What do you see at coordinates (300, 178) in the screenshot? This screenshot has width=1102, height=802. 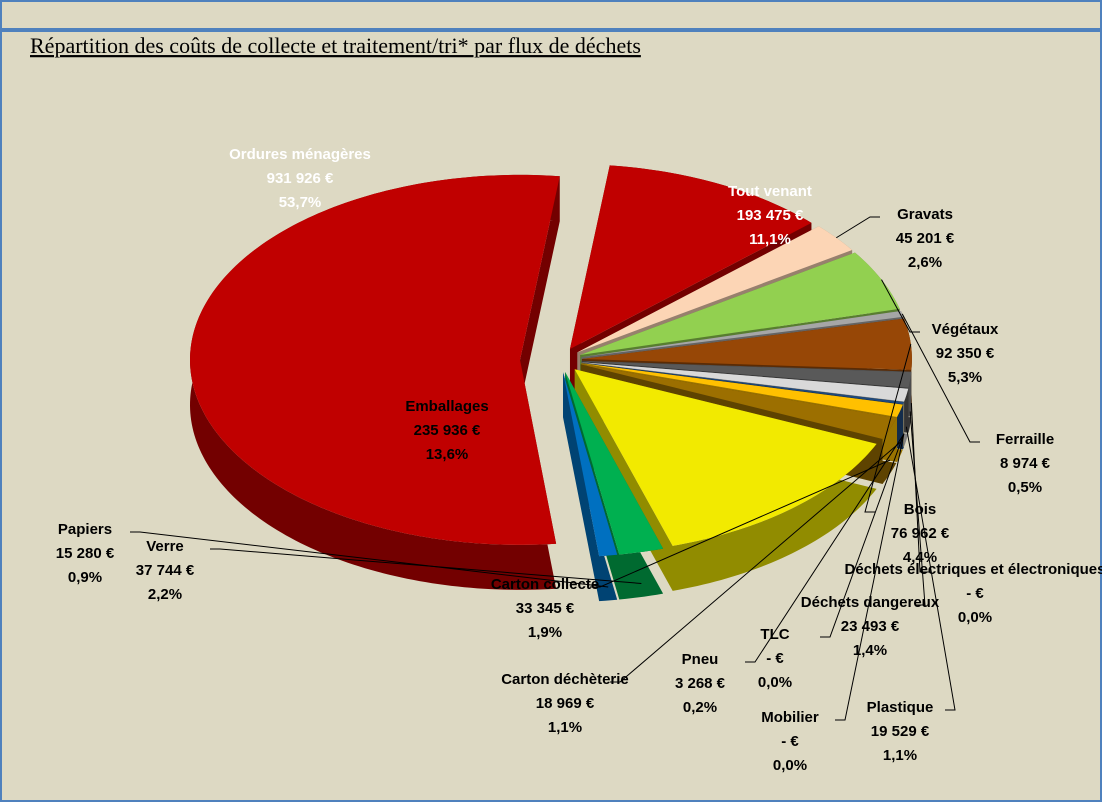 I see `value-label: 931 926 €` at bounding box center [300, 178].